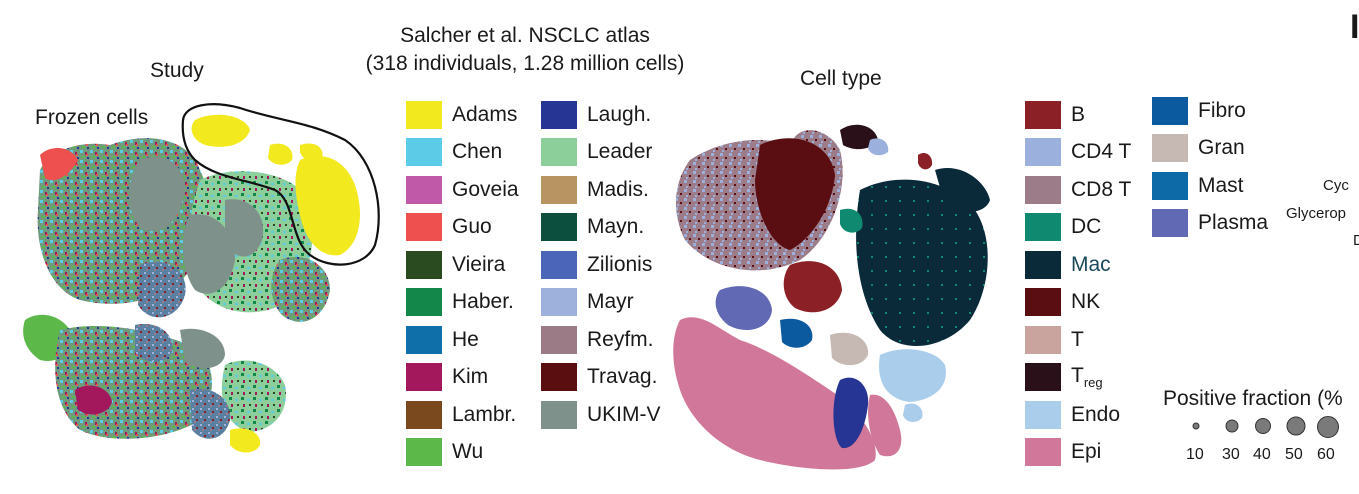 The width and height of the screenshot is (1359, 494). What do you see at coordinates (616, 227) in the screenshot?
I see `legend-label: Mayn.` at bounding box center [616, 227].